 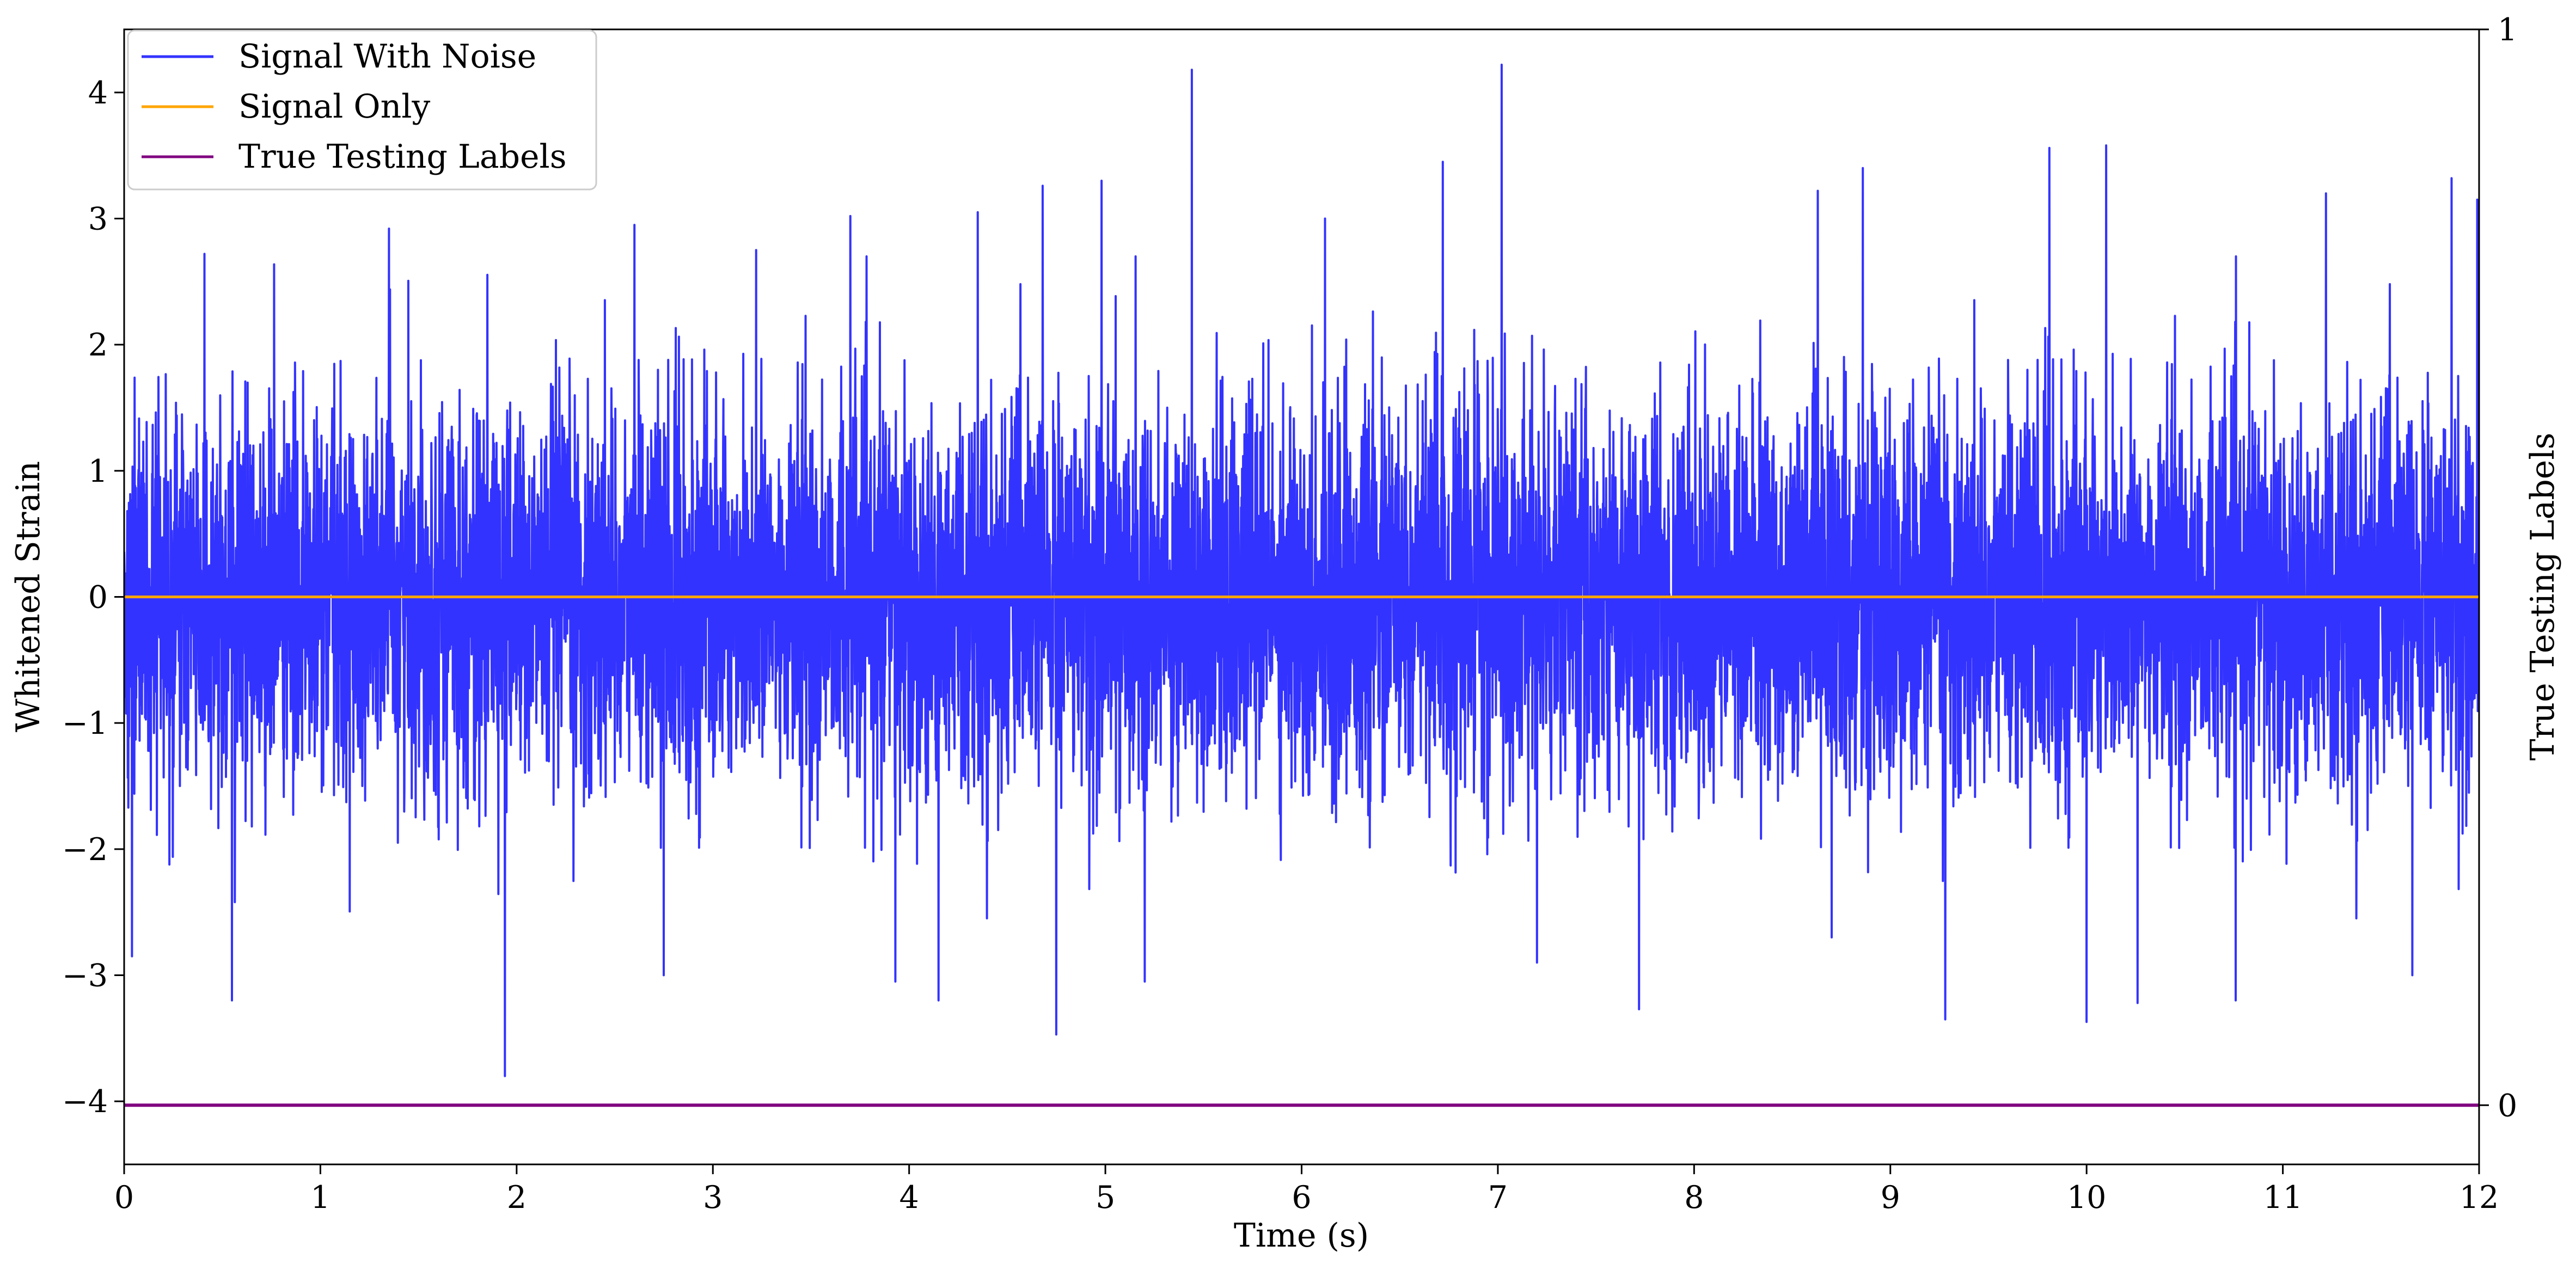 What do you see at coordinates (2479, 1198) in the screenshot?
I see `x-tick-label: 12` at bounding box center [2479, 1198].